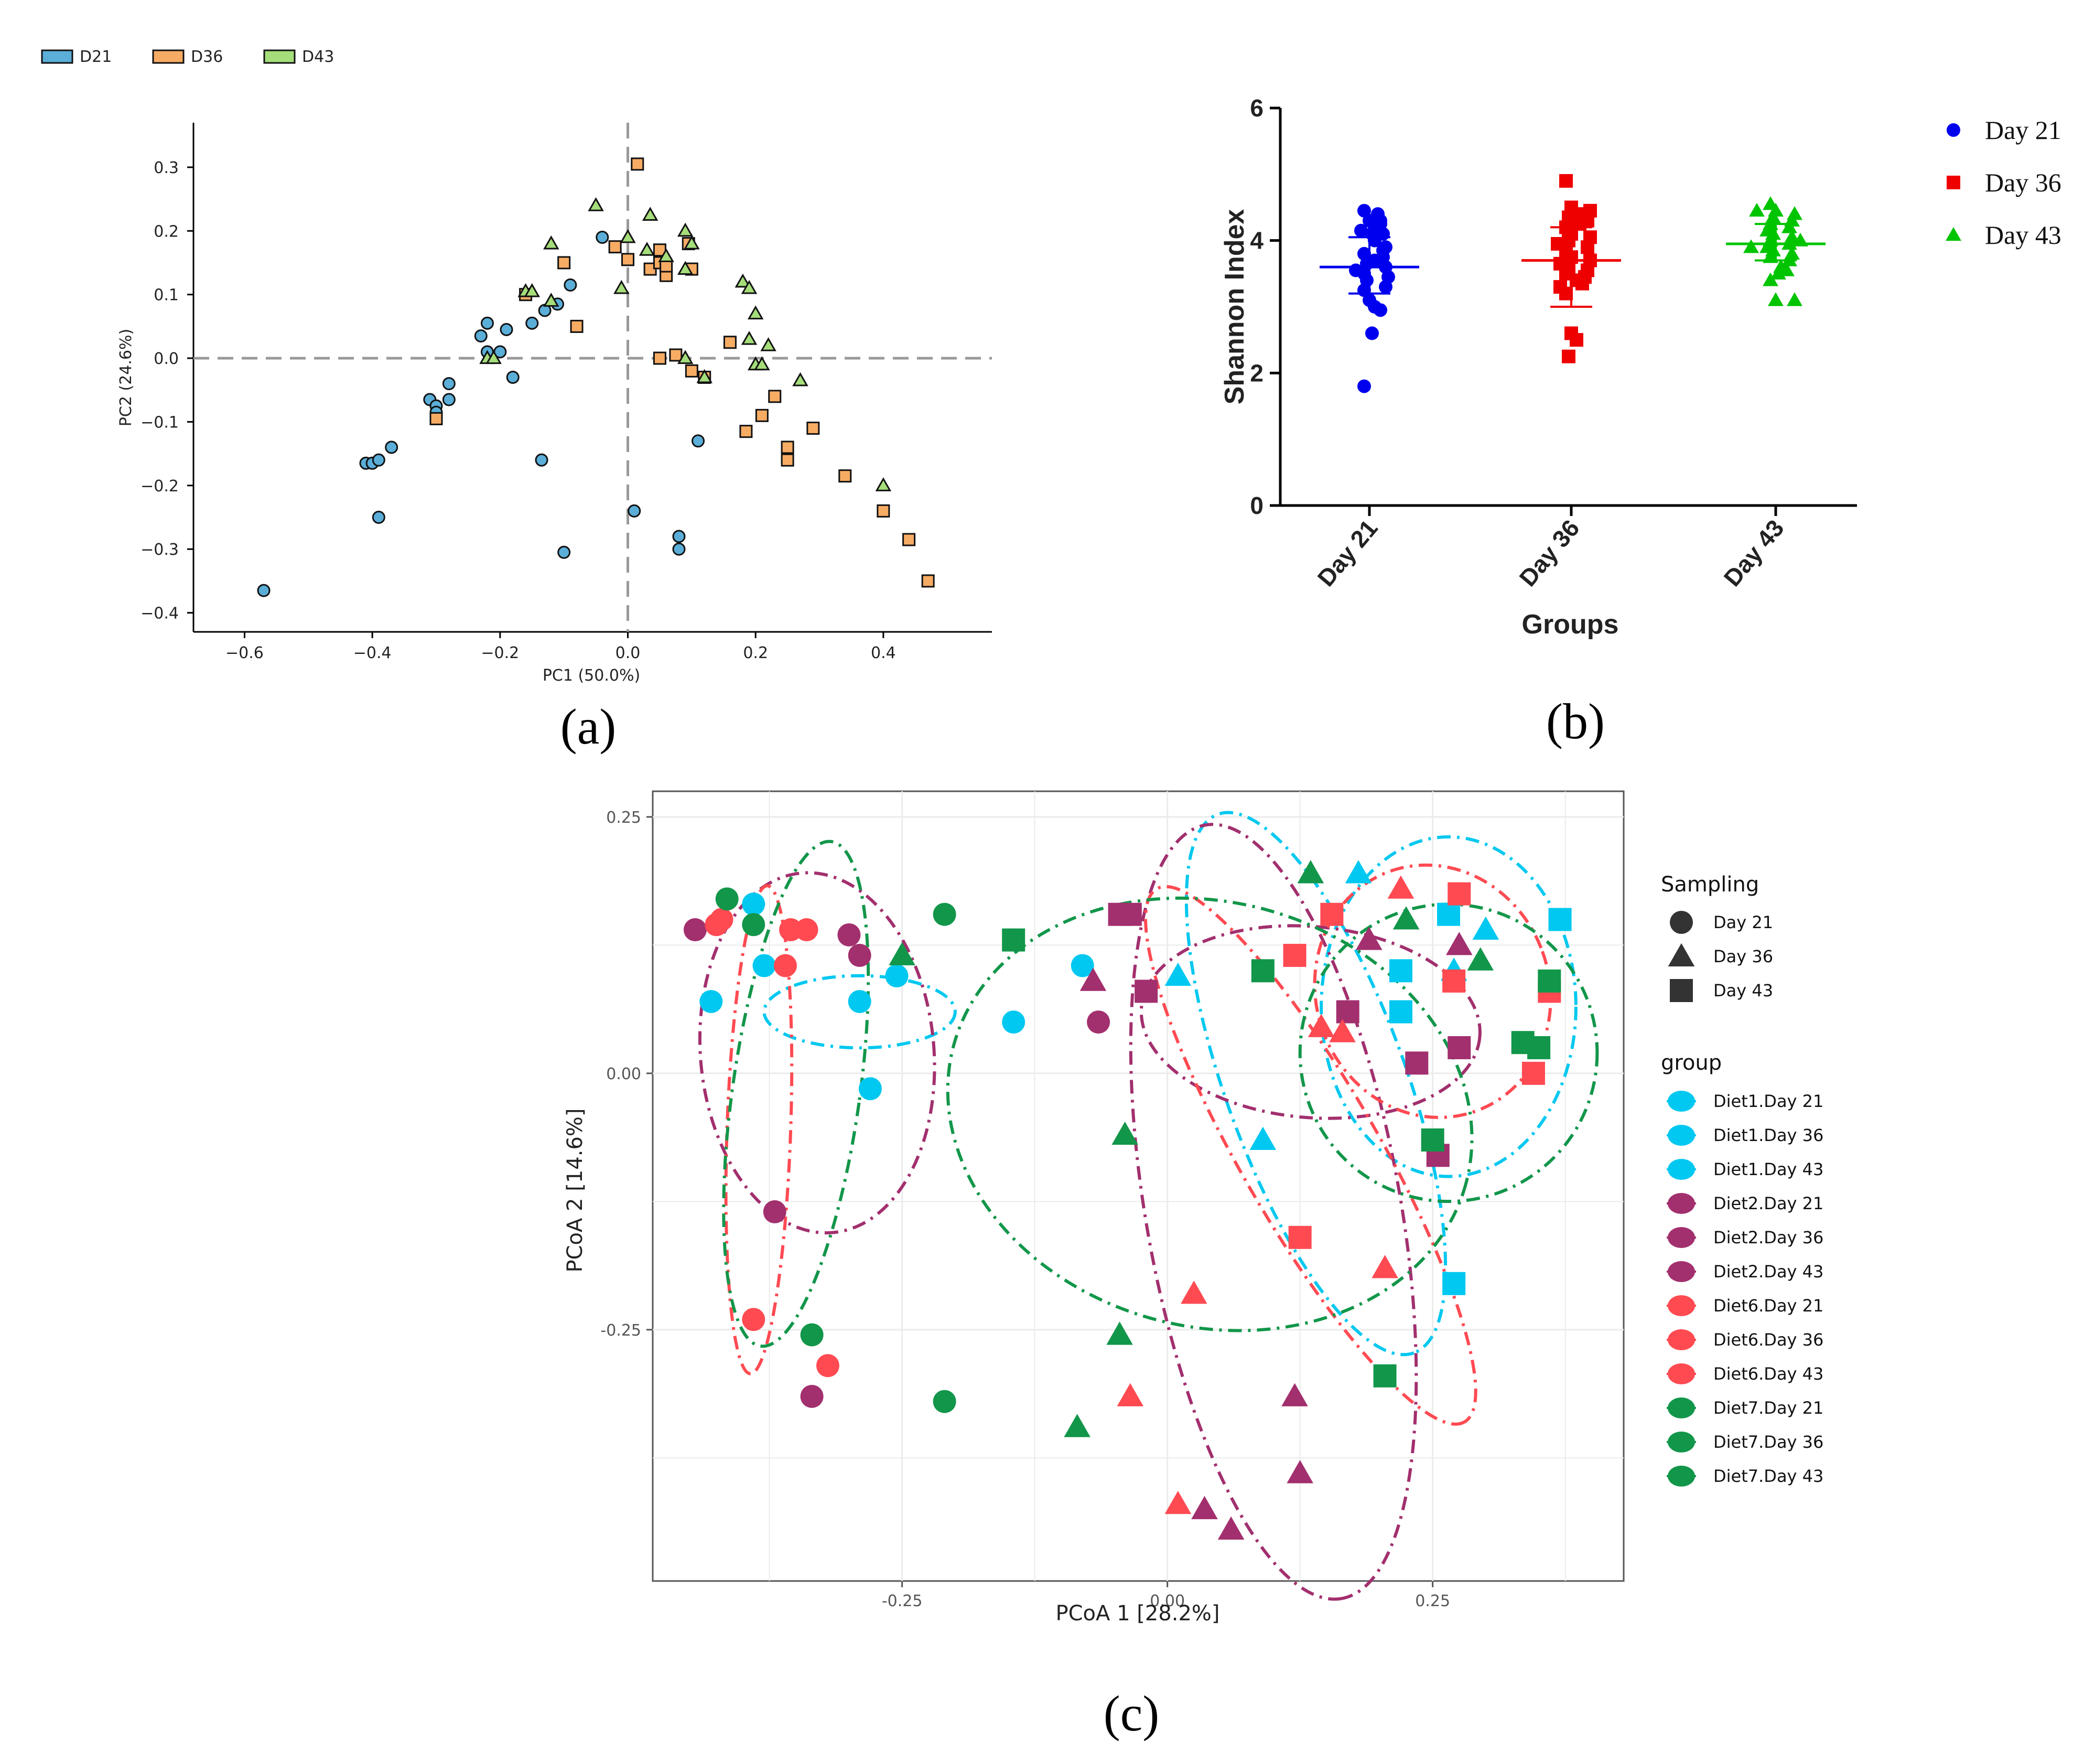 This screenshot has height=1764, width=2084. I want to click on panel-a-x-tick-label: −0.2, so click(500, 653).